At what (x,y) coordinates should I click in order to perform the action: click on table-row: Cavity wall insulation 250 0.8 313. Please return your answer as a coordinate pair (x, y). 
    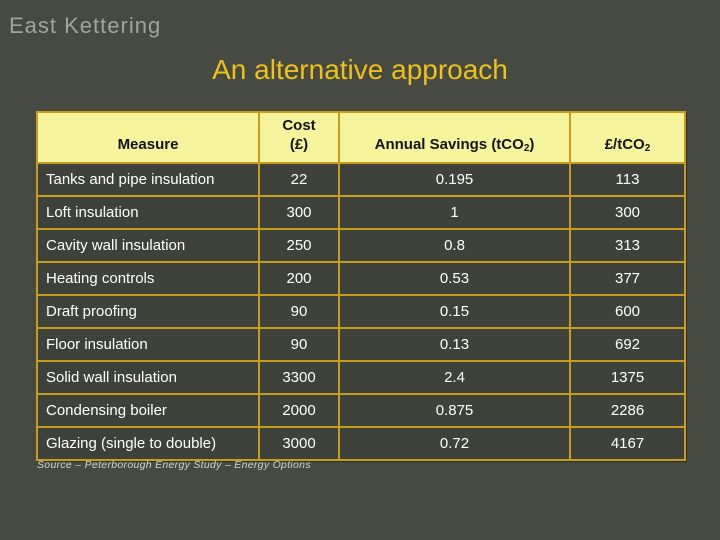
    Looking at the image, I should click on (361, 245).